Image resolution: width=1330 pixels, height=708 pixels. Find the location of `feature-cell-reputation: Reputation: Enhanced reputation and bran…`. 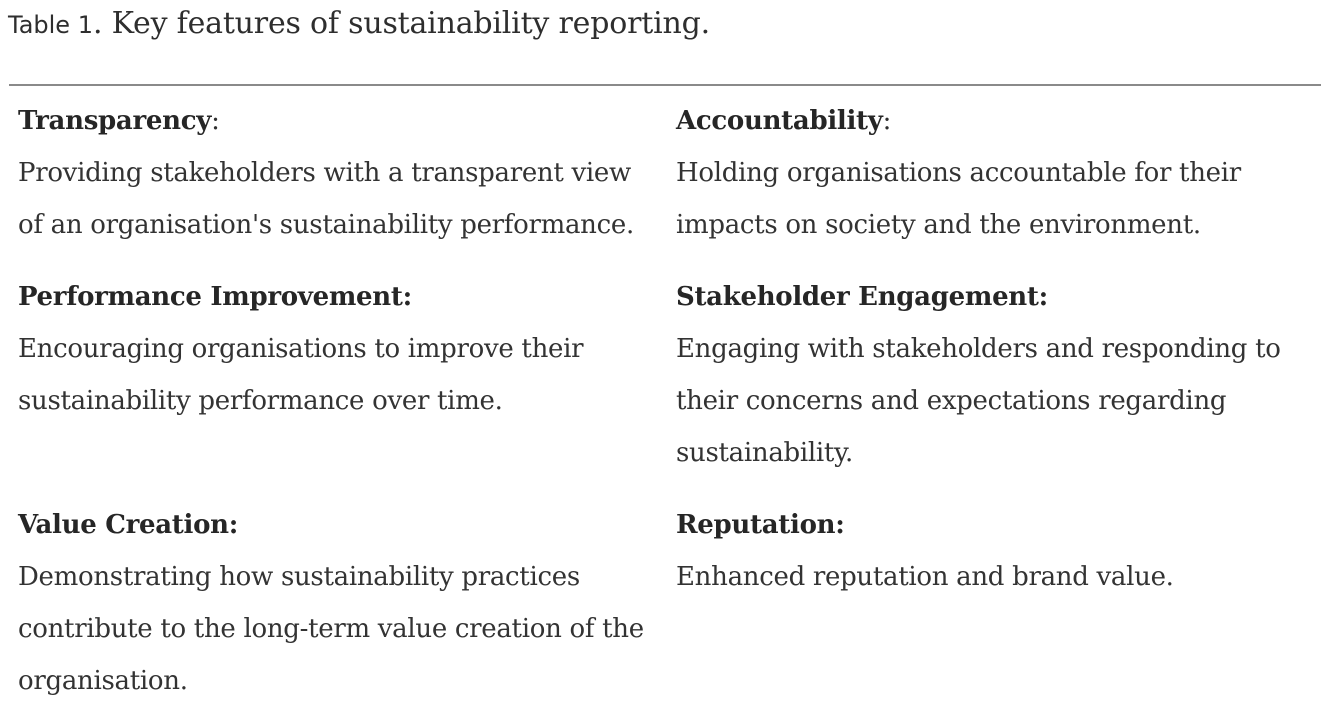

feature-cell-reputation: Reputation: Enhanced reputation and bran… is located at coordinates (996, 551).